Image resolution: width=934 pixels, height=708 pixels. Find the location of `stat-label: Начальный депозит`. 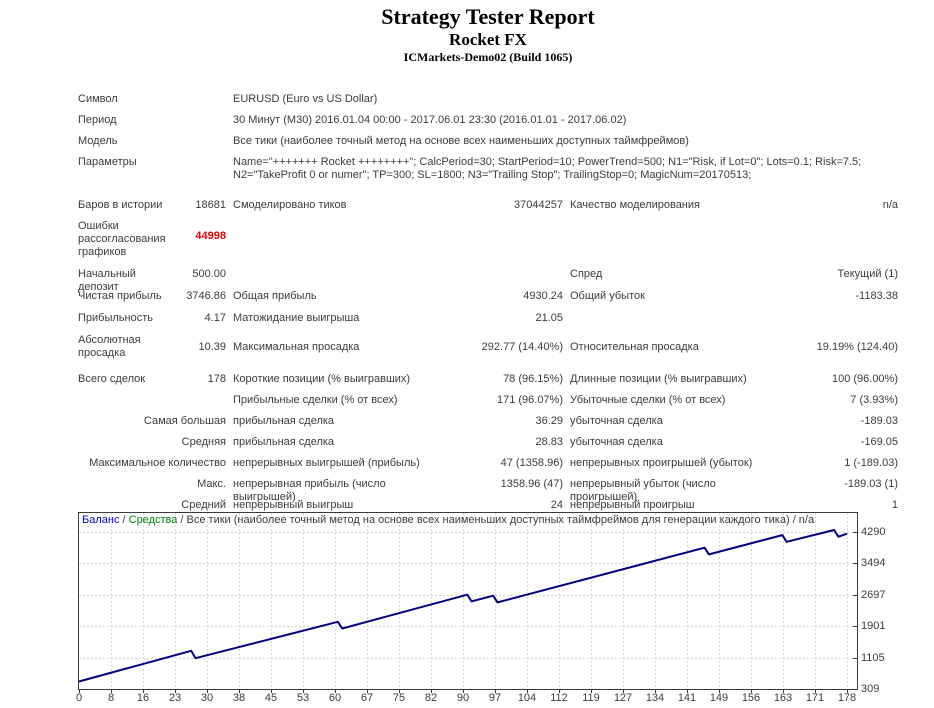

stat-label: Начальный депозит is located at coordinates (107, 280).